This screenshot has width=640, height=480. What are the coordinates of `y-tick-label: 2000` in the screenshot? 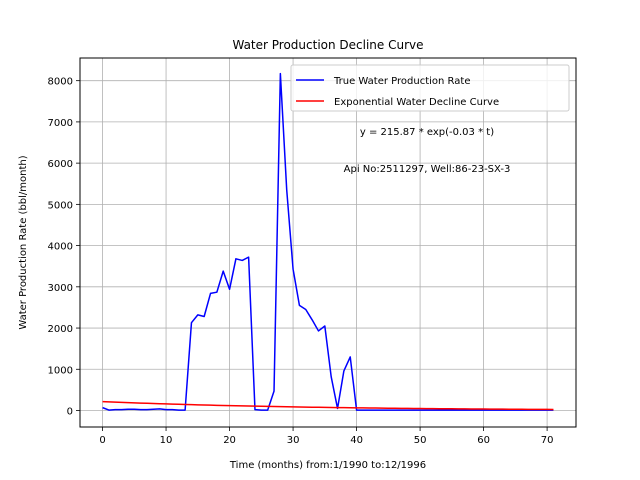 It's located at (60, 329).